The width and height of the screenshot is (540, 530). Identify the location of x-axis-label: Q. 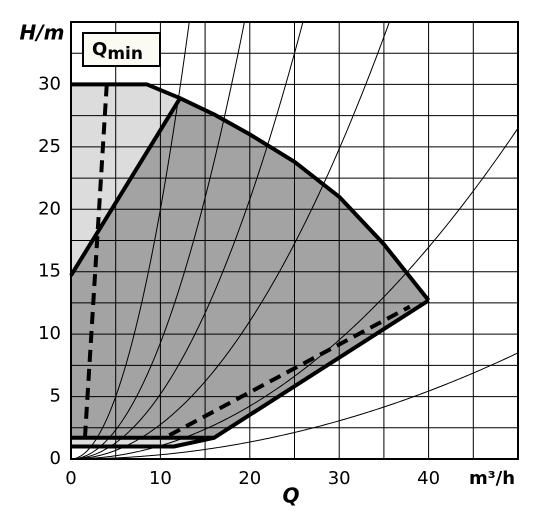
(290, 496).